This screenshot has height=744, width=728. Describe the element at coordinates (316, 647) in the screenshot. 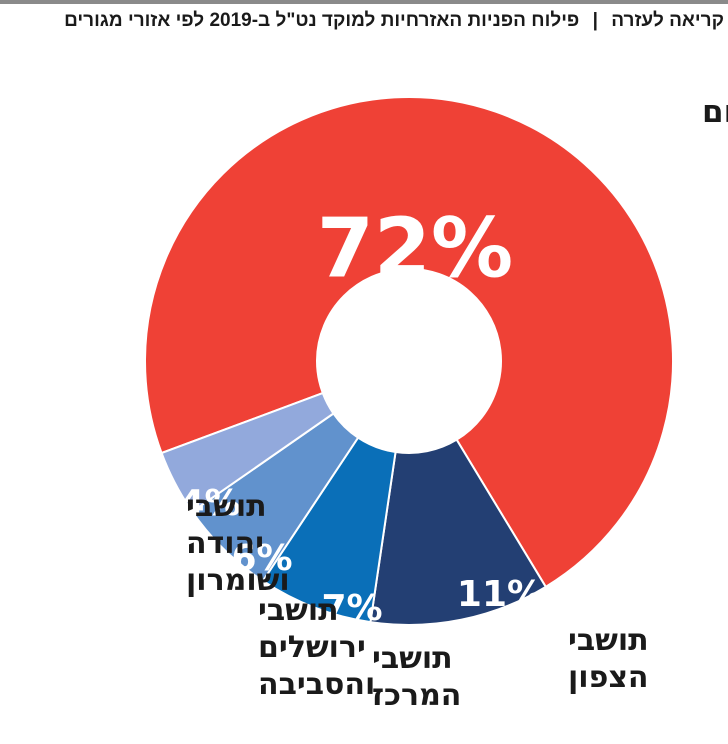

I see `slice-region-label-4: תושבי ירושלים והסביבה` at that location.